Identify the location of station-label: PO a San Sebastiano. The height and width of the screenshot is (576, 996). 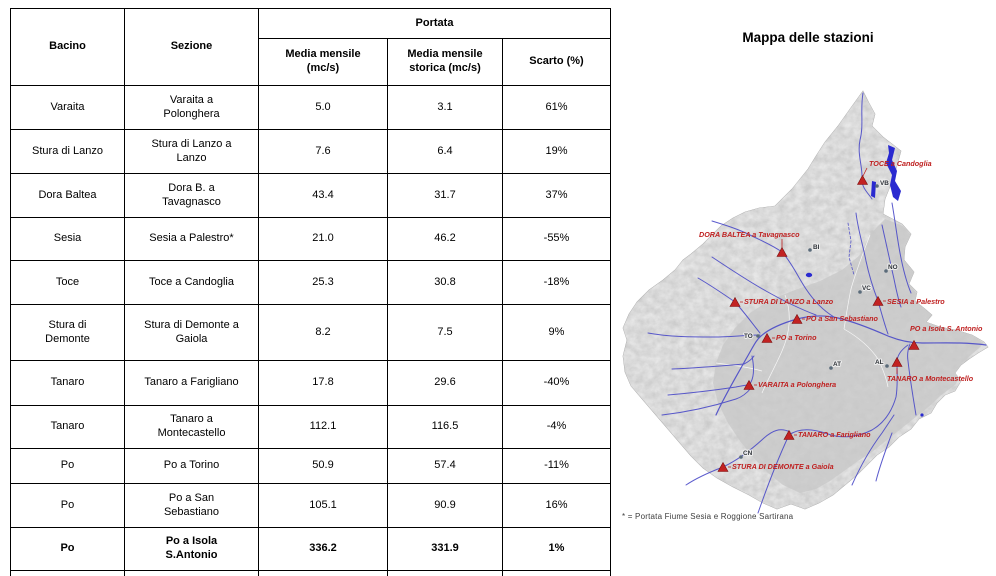
(842, 318).